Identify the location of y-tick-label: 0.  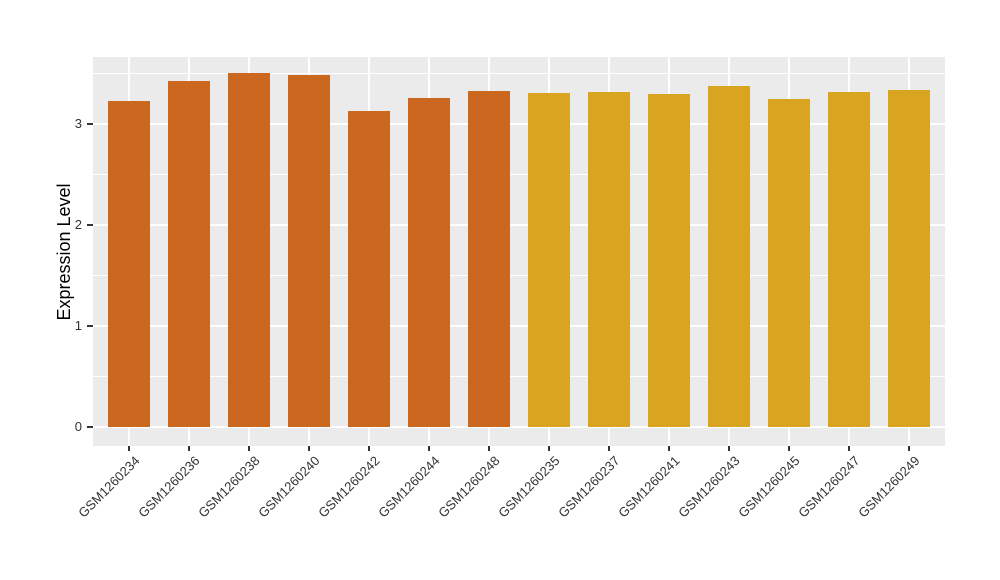
(78, 426).